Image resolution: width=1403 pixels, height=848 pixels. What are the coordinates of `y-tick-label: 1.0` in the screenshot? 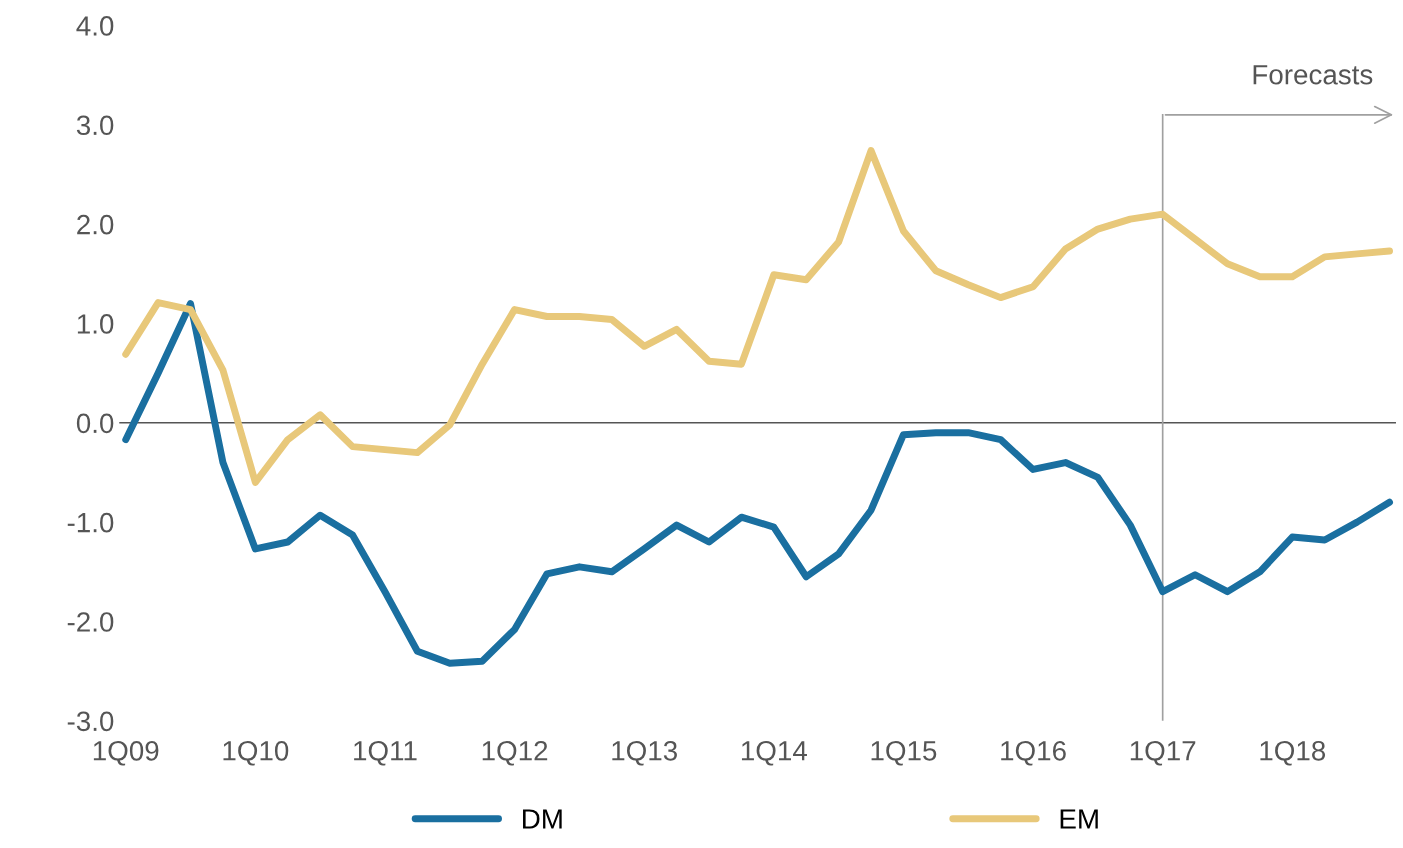 It's located at (95, 324).